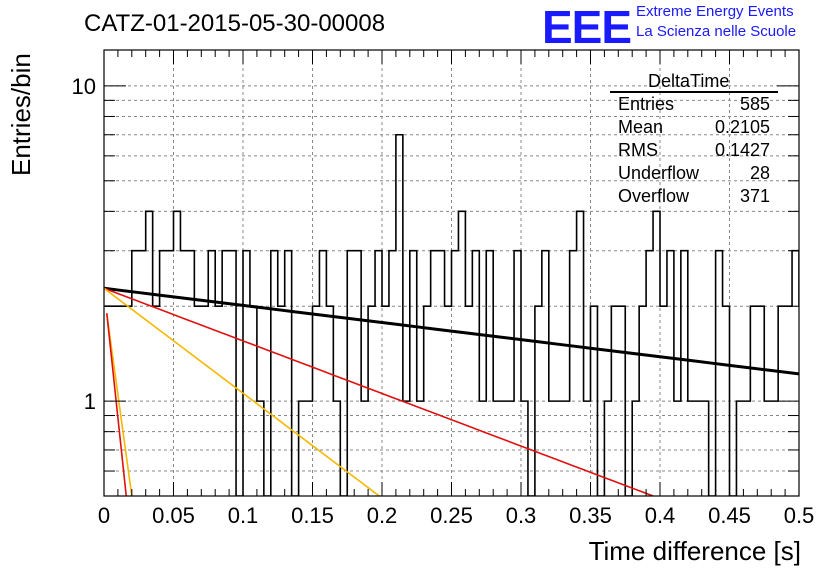  I want to click on stats-label-entries: Entries, so click(646, 104).